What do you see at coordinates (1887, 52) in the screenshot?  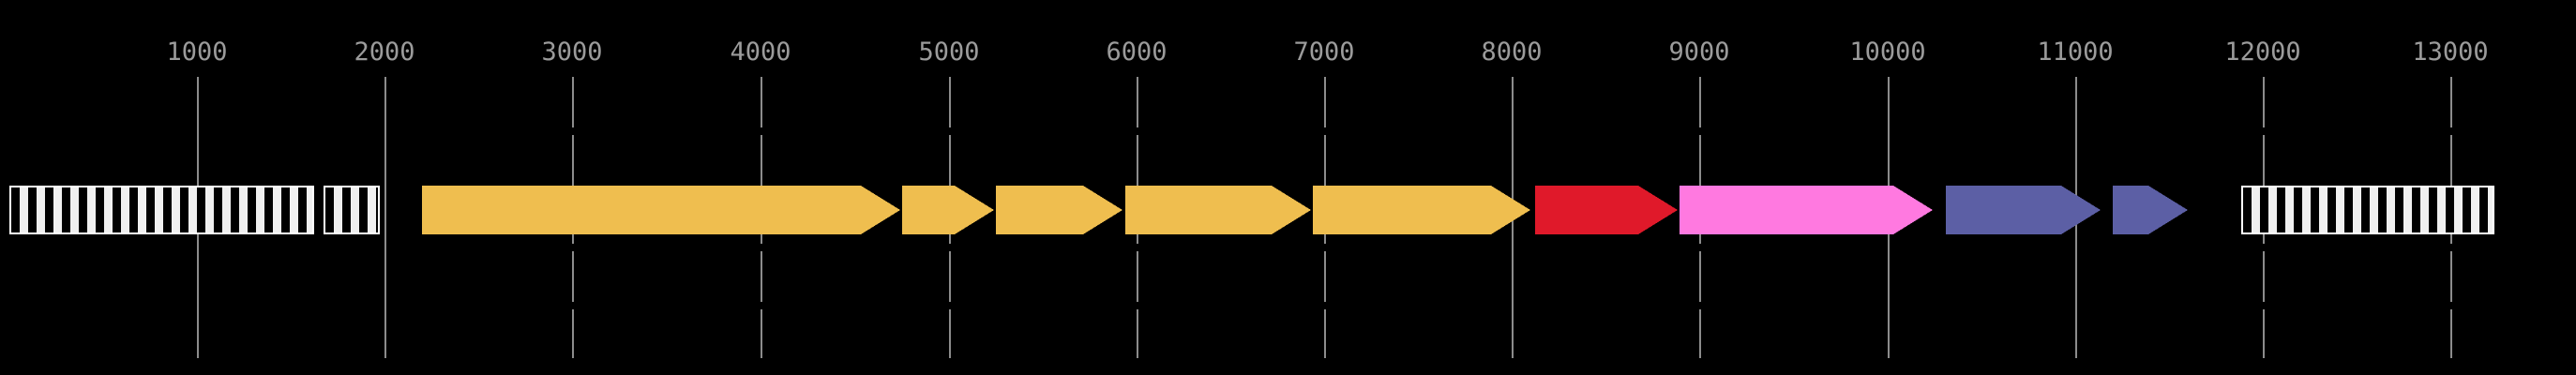 I see `ruler-tick-label: 10000` at bounding box center [1887, 52].